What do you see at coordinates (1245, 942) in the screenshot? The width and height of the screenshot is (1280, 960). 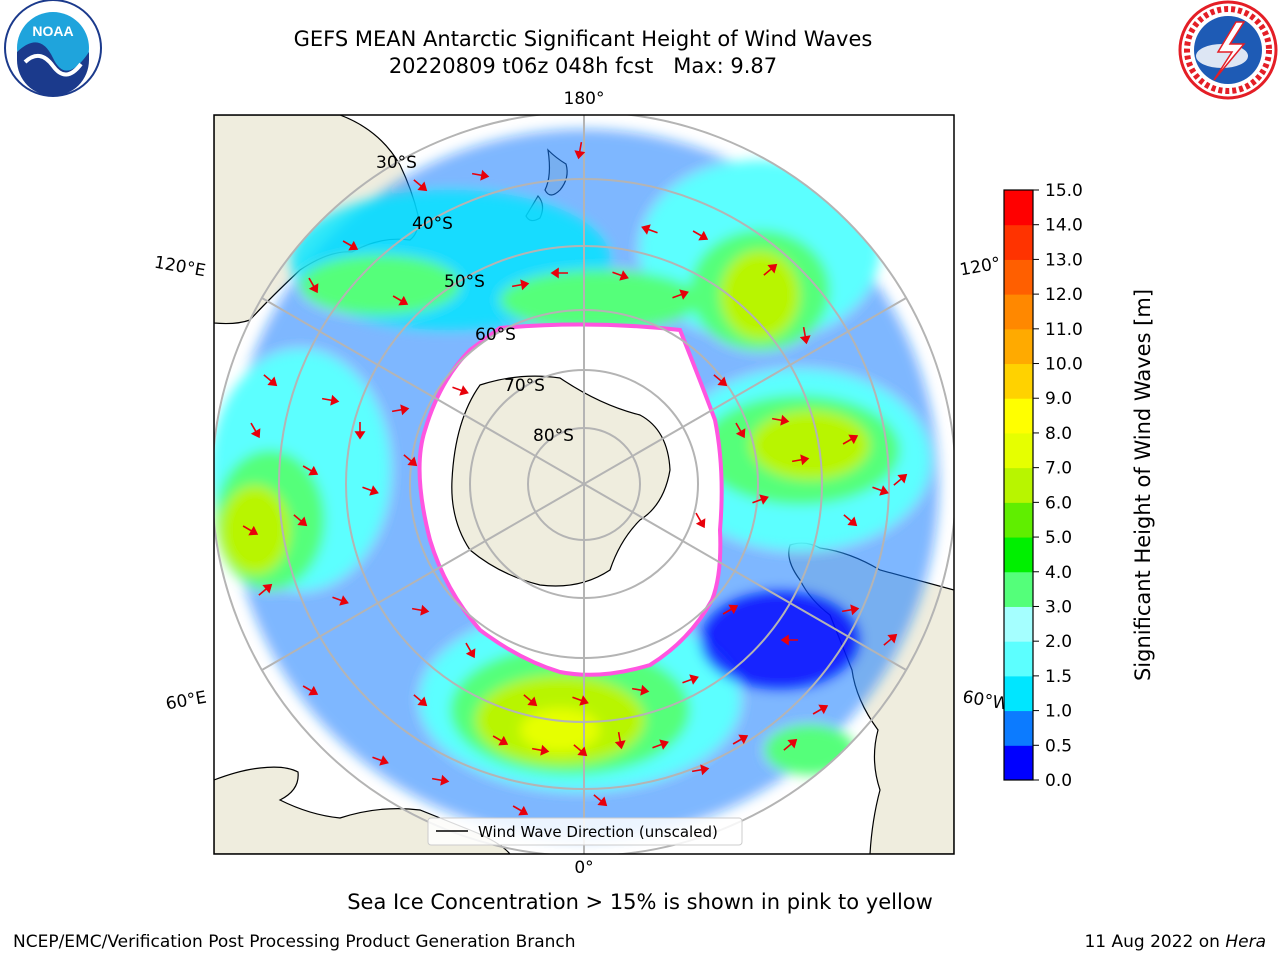 I see `footer-host: Hera` at bounding box center [1245, 942].